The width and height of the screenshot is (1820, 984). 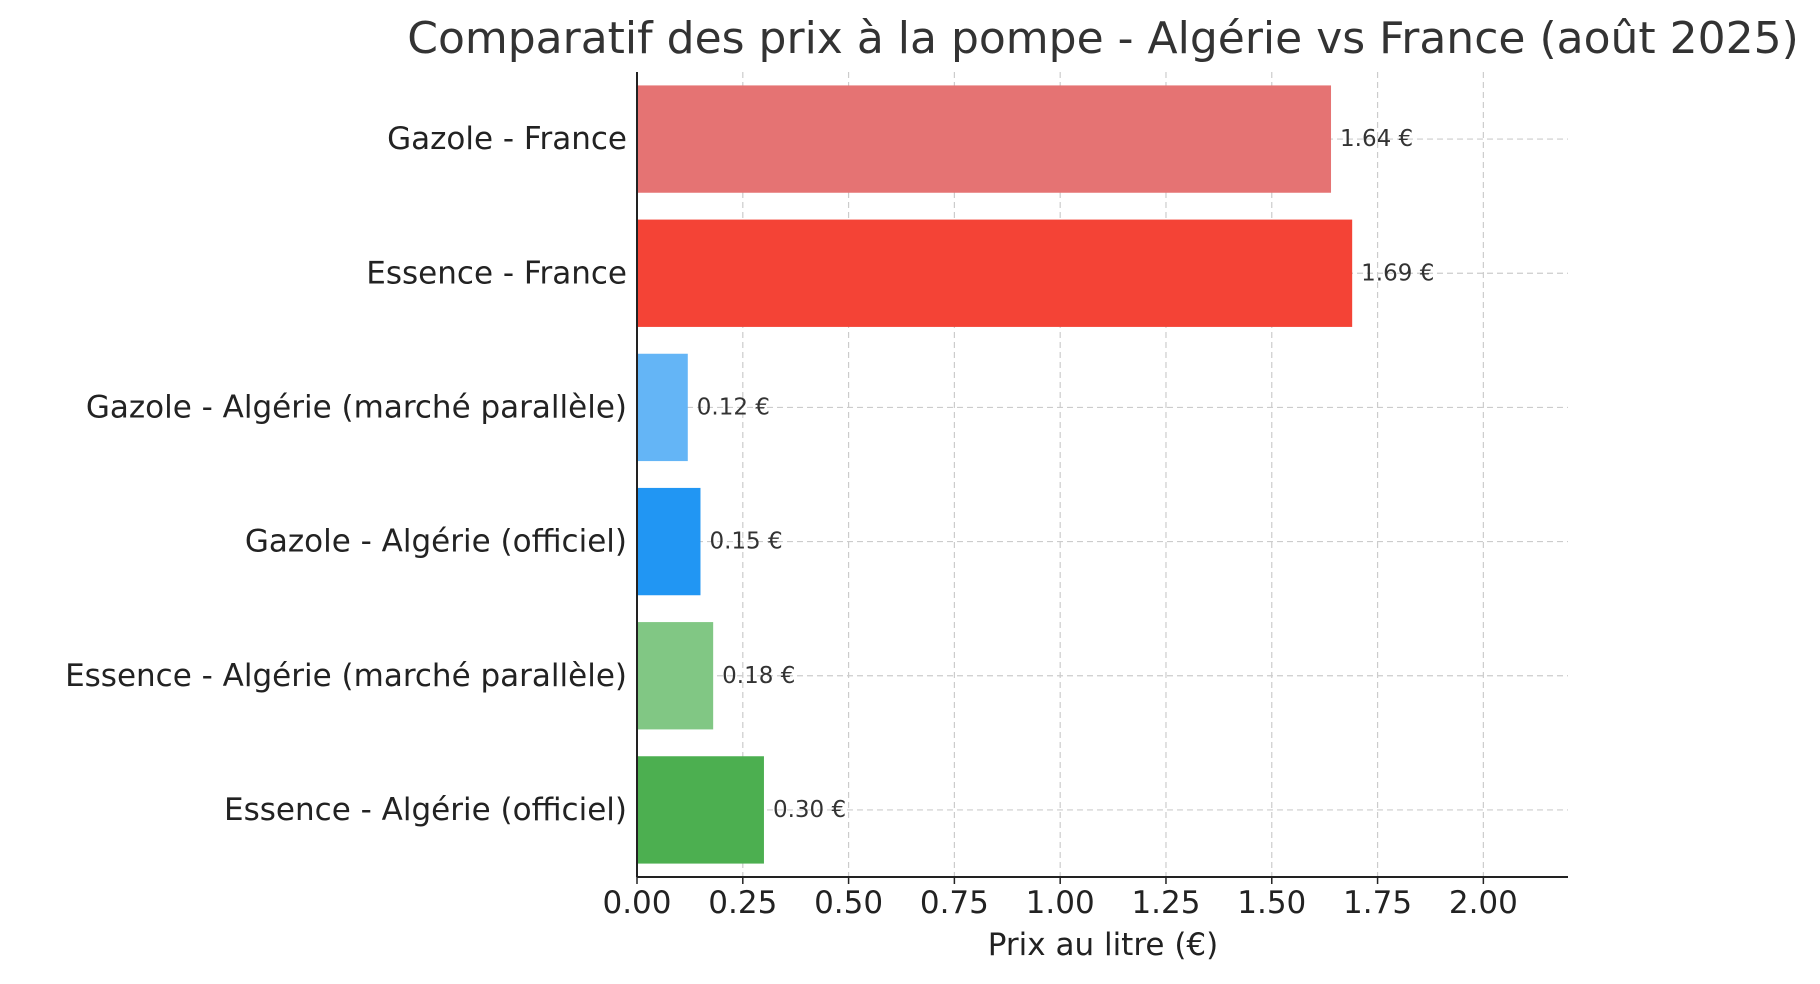 What do you see at coordinates (1483, 903) in the screenshot?
I see `x-tick-label: 2.00` at bounding box center [1483, 903].